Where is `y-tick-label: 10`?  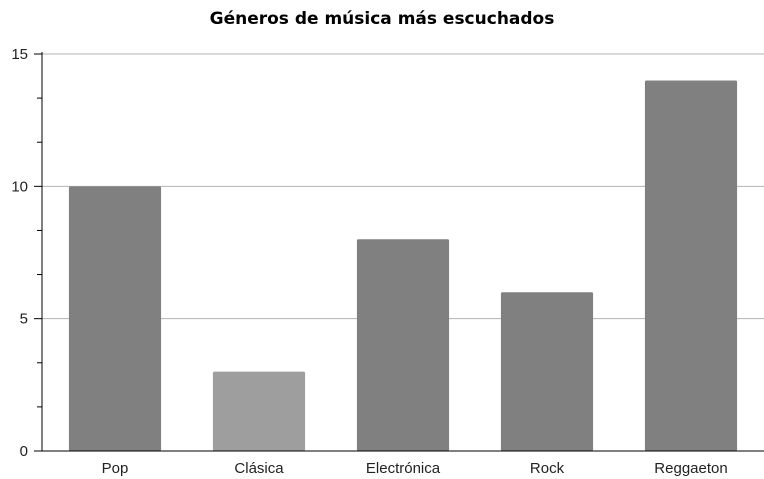 y-tick-label: 10 is located at coordinates (19, 186).